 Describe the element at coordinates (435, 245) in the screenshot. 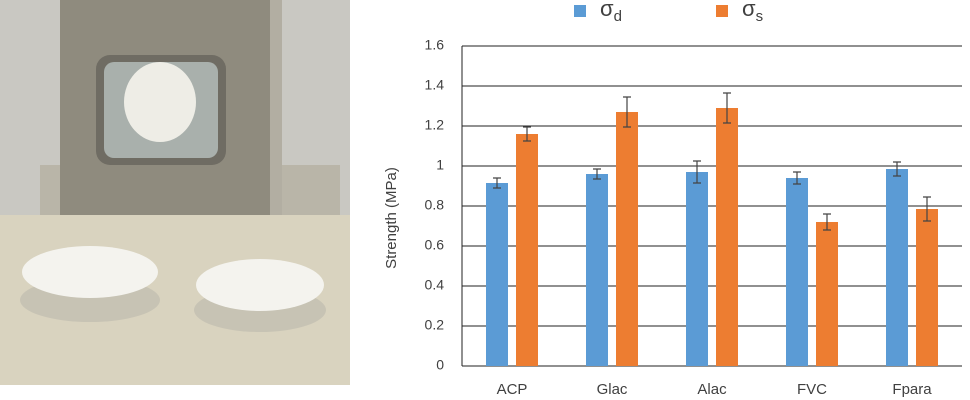

I see `y-tick-label: 0.6` at that location.